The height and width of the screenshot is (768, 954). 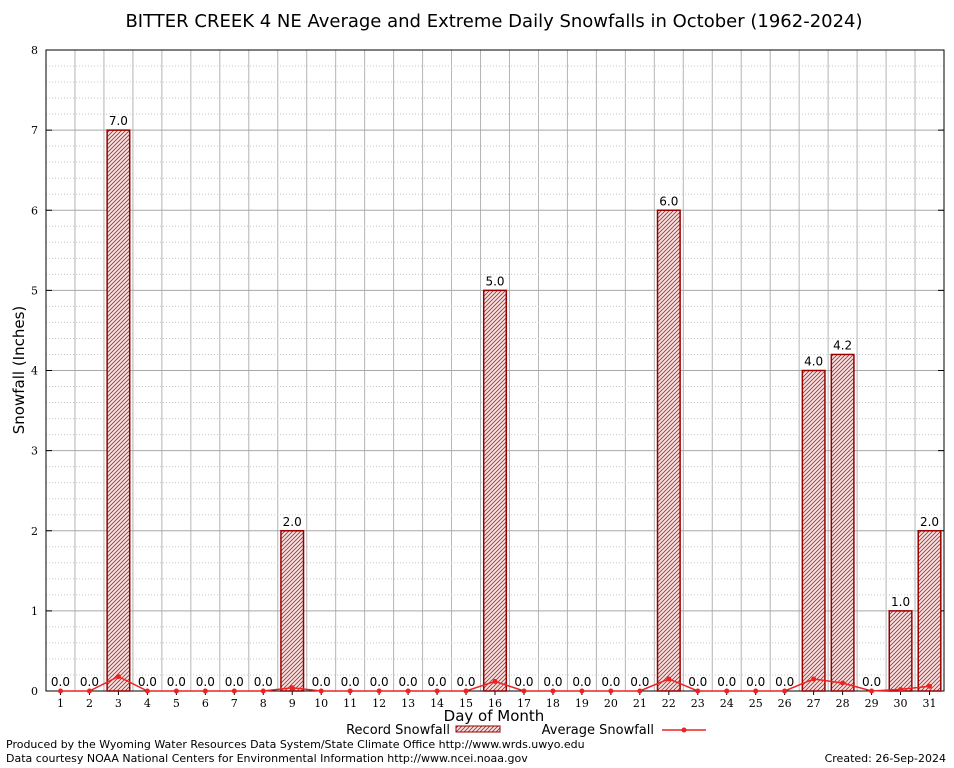 I want to click on x-tick-label: 22, so click(x=669, y=703).